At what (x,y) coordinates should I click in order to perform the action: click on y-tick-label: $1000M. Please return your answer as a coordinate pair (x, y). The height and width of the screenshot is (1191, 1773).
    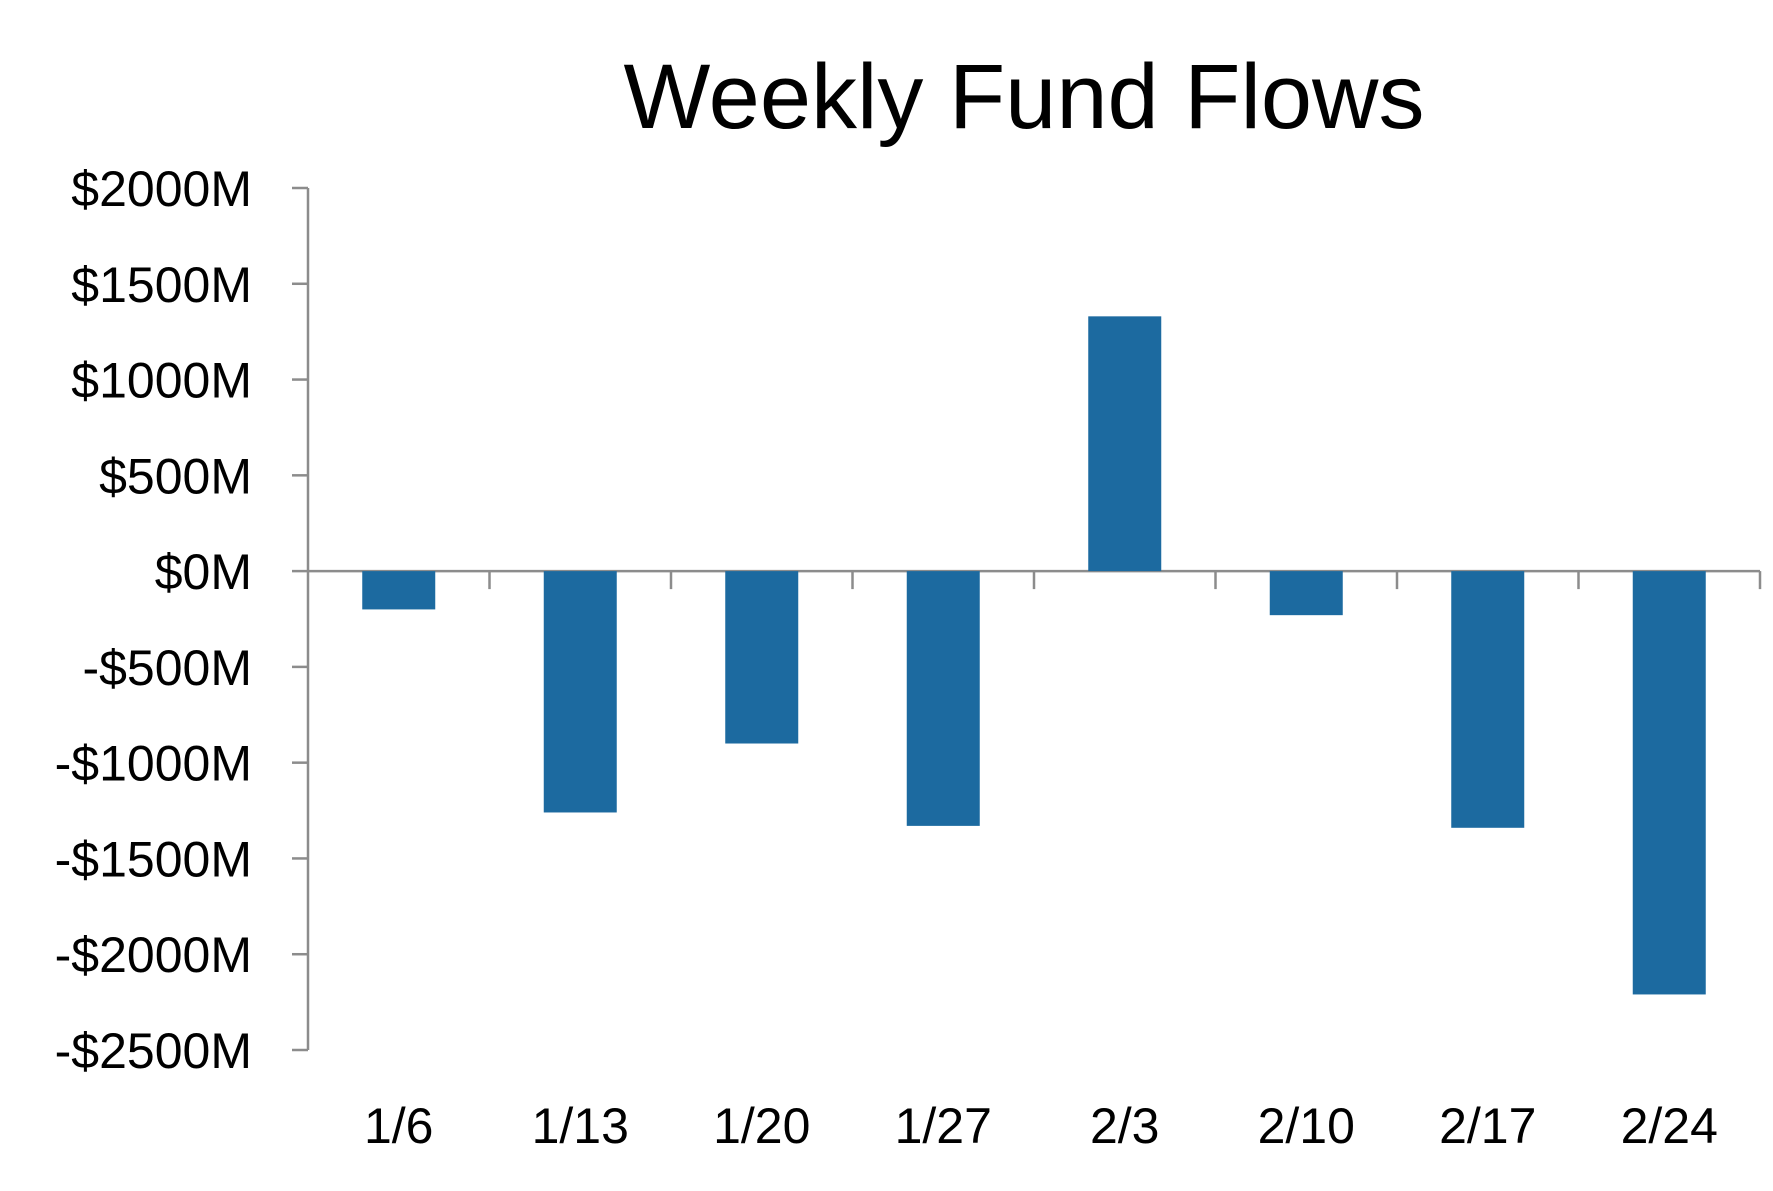
    Looking at the image, I should click on (161, 381).